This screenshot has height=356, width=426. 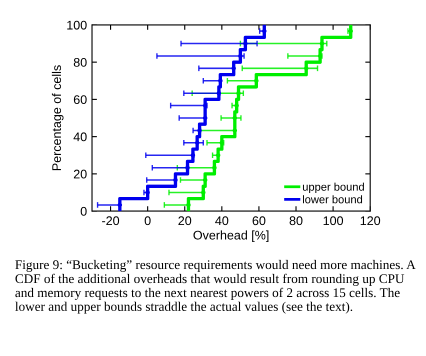 What do you see at coordinates (334, 221) in the screenshot?
I see `x-tick-label: 100` at bounding box center [334, 221].